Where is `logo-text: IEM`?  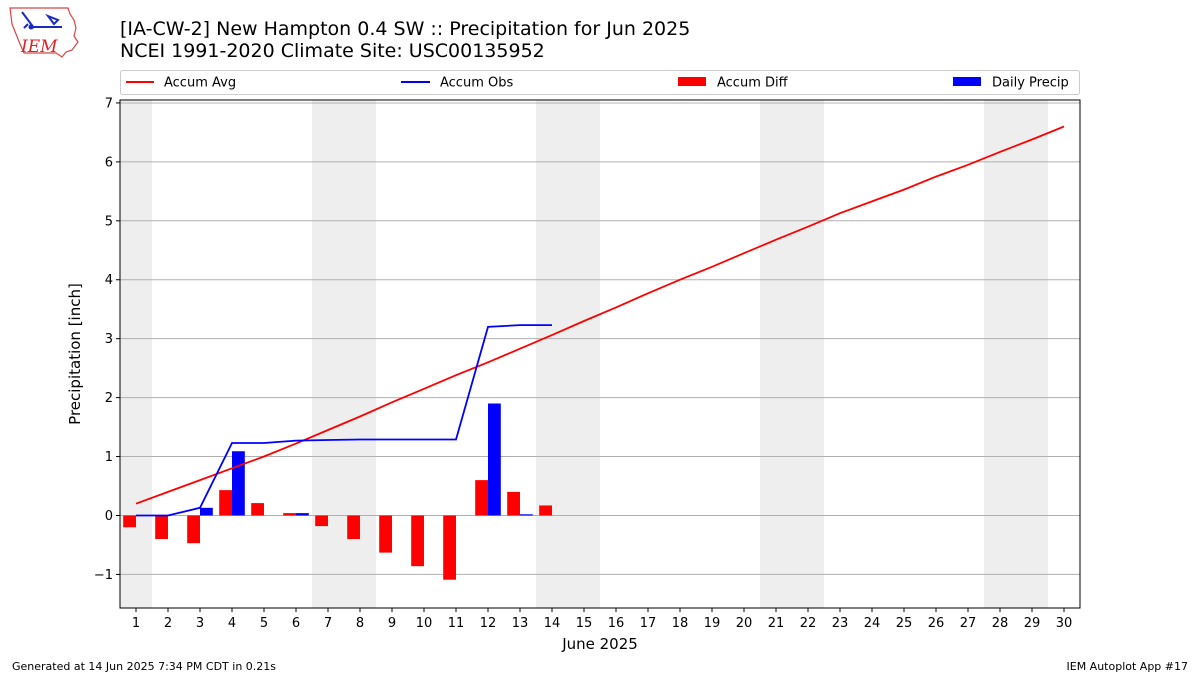
logo-text: IEM is located at coordinates (39, 47).